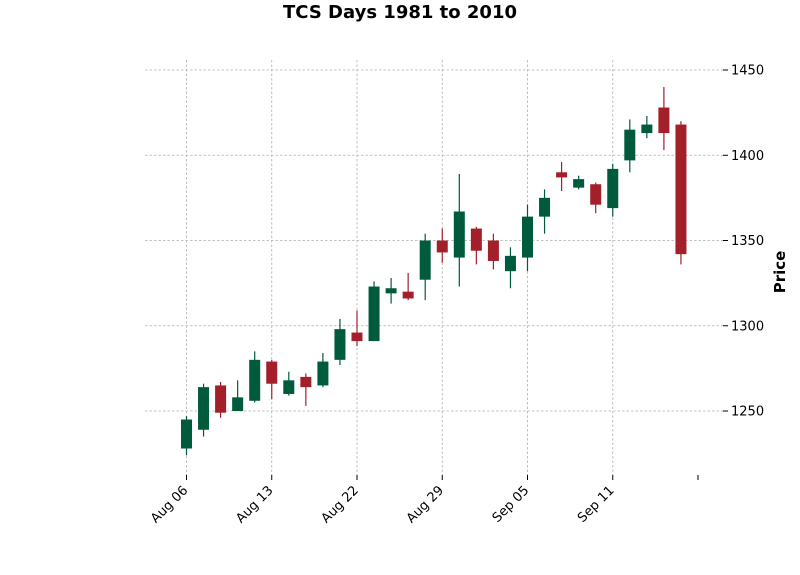 This screenshot has width=800, height=575. What do you see at coordinates (747, 326) in the screenshot?
I see `y-tick-label: 1300` at bounding box center [747, 326].